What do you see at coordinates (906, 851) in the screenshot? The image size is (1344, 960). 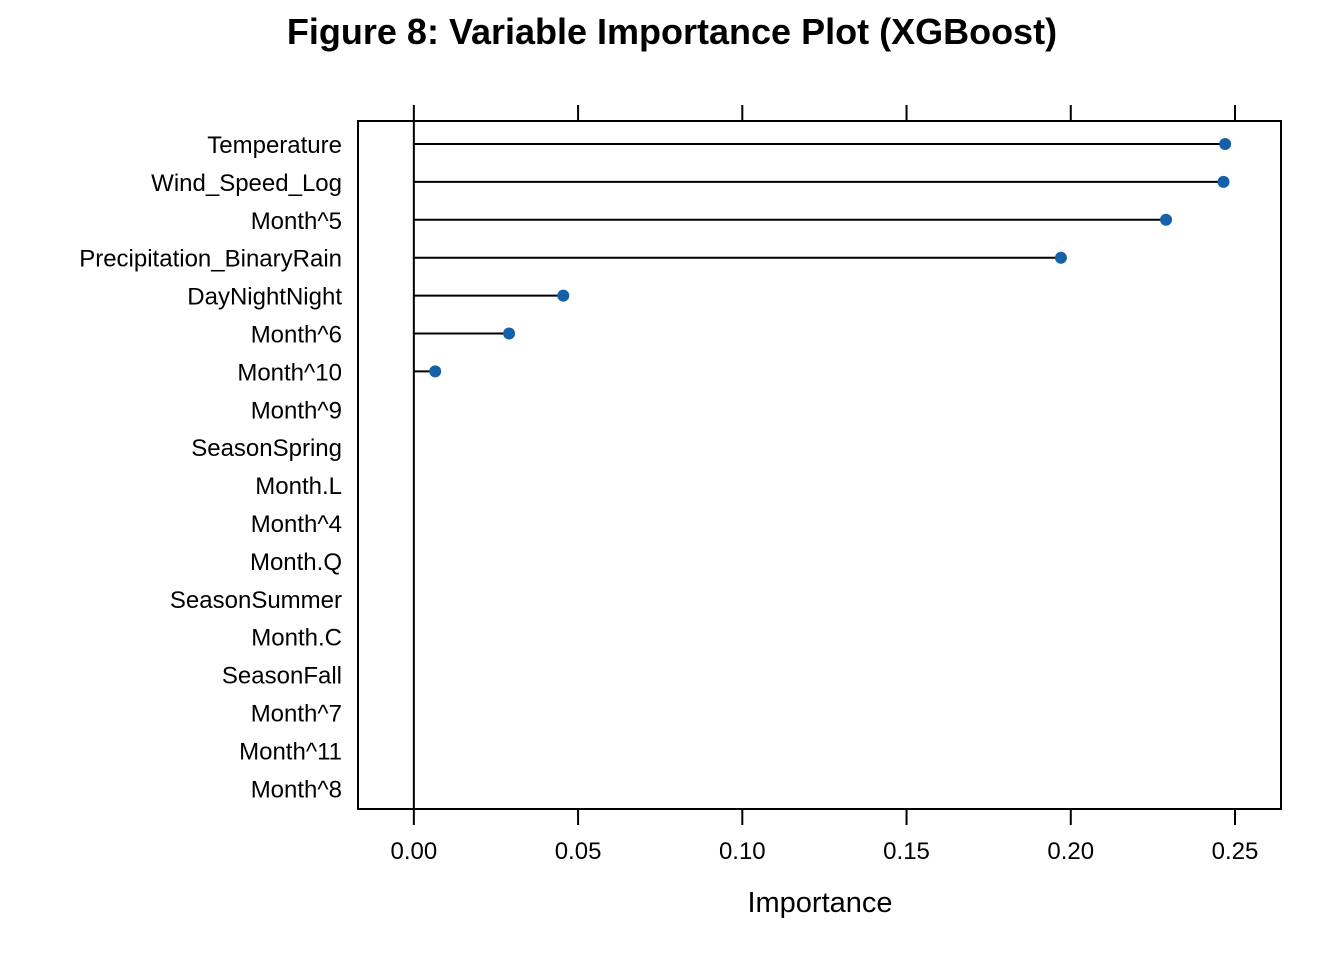 I see `x-tick-label: 0.15` at bounding box center [906, 851].